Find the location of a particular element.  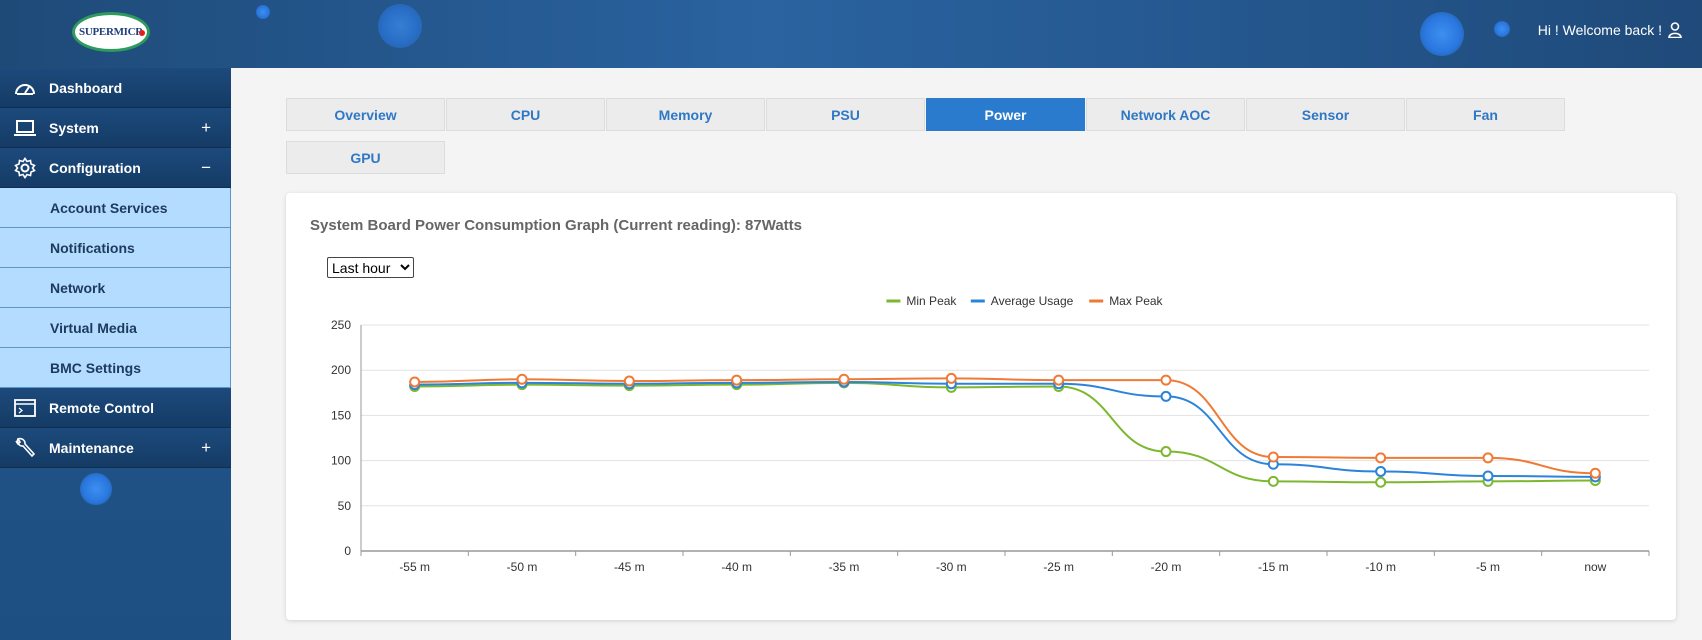

sidebar-item-maintenance: Maintenance + is located at coordinates (115, 448).